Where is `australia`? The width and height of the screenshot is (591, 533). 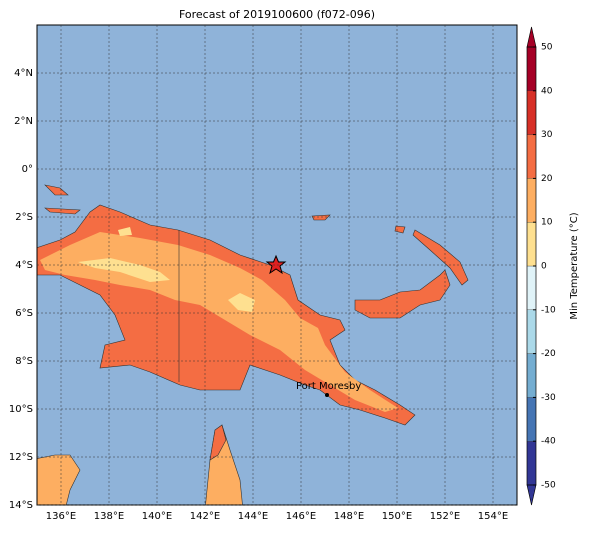
australia is located at coordinates (59, 479).